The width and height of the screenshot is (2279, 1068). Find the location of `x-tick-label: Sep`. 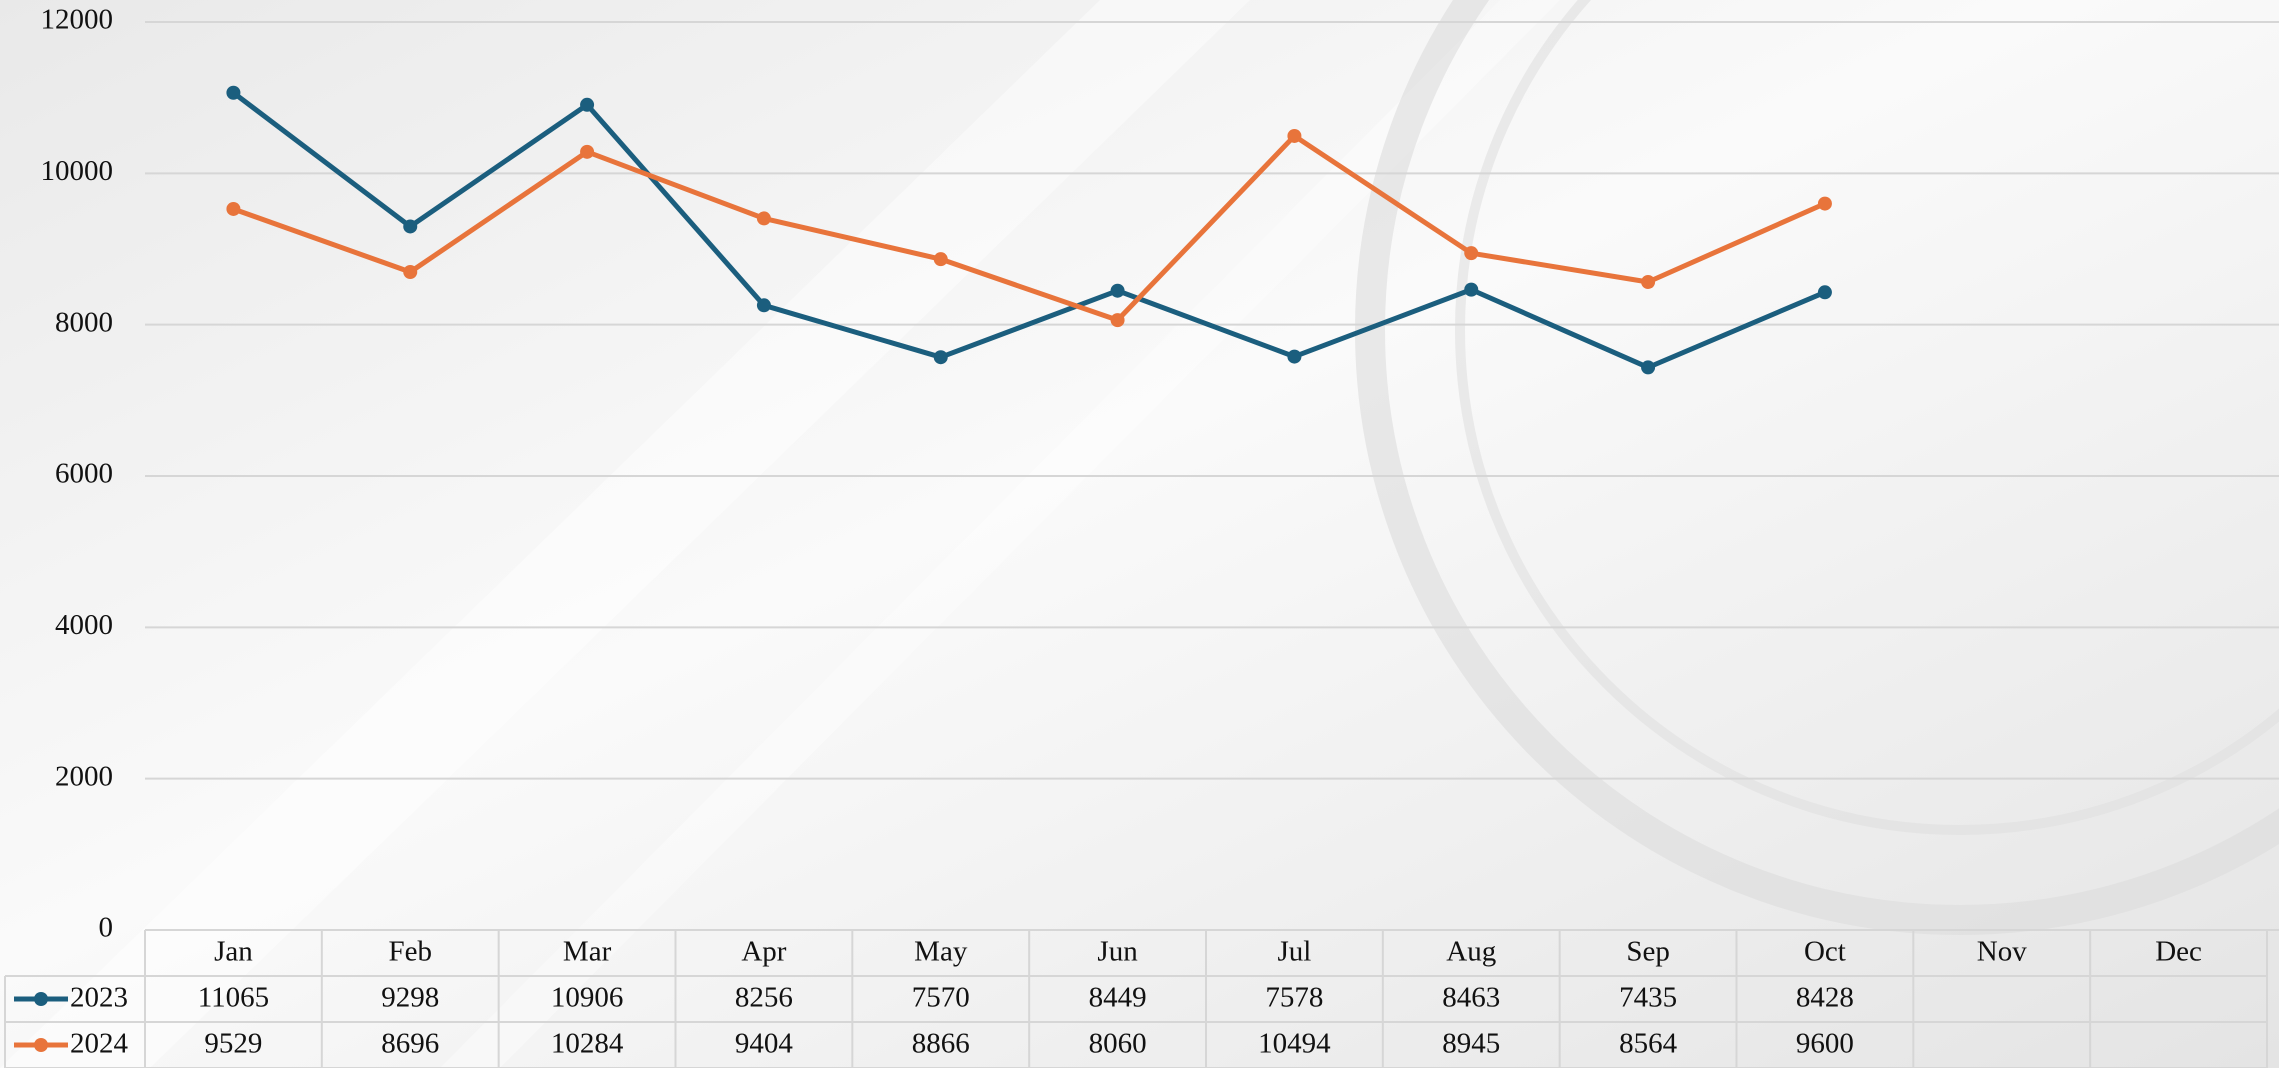

x-tick-label: Sep is located at coordinates (1648, 952).